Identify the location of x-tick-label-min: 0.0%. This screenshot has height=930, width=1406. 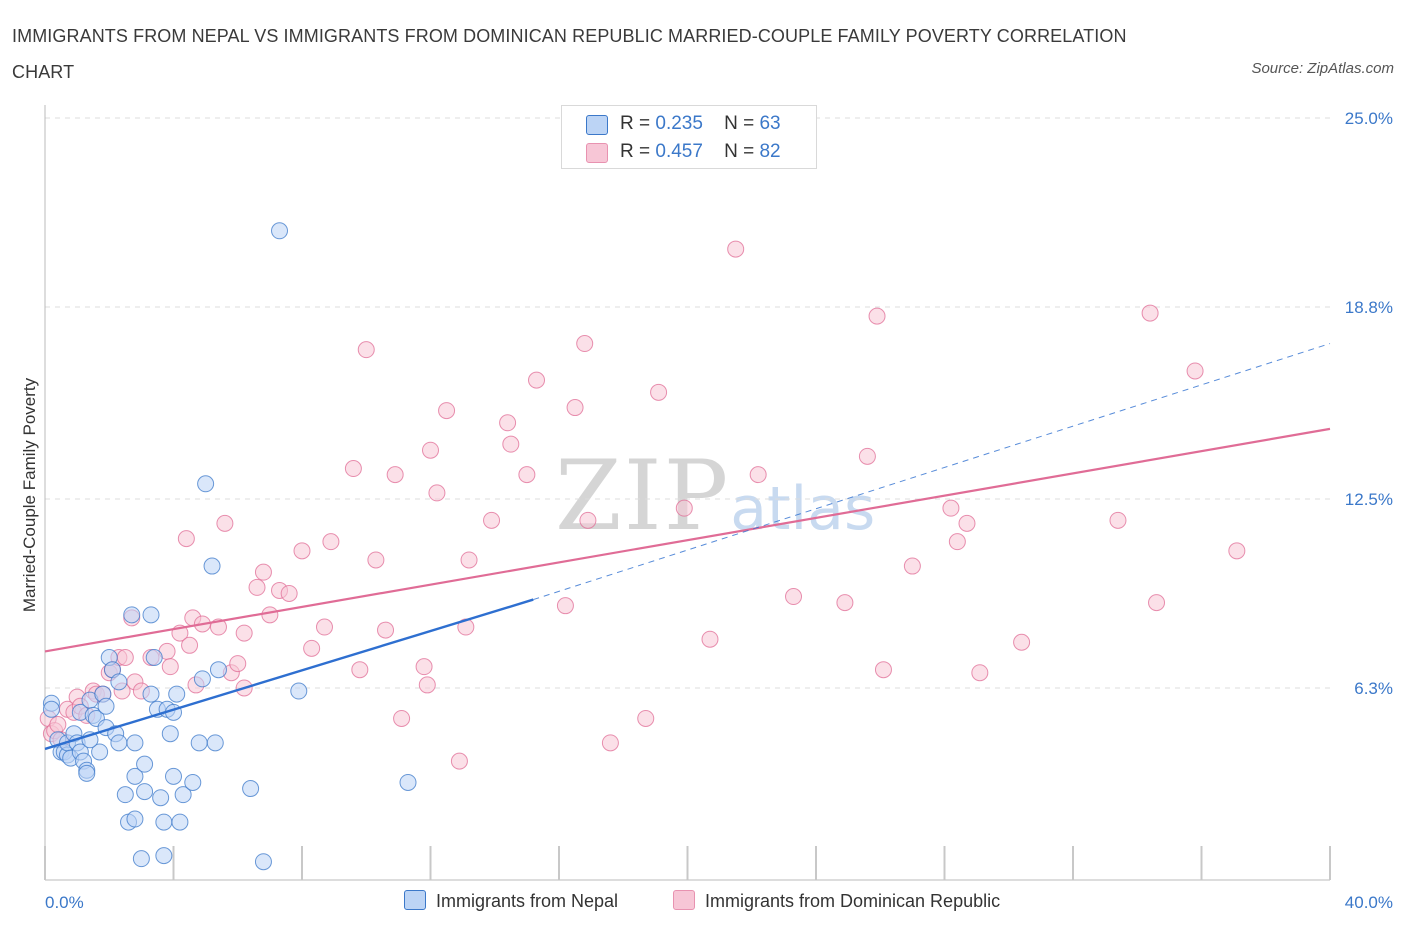
(64, 902).